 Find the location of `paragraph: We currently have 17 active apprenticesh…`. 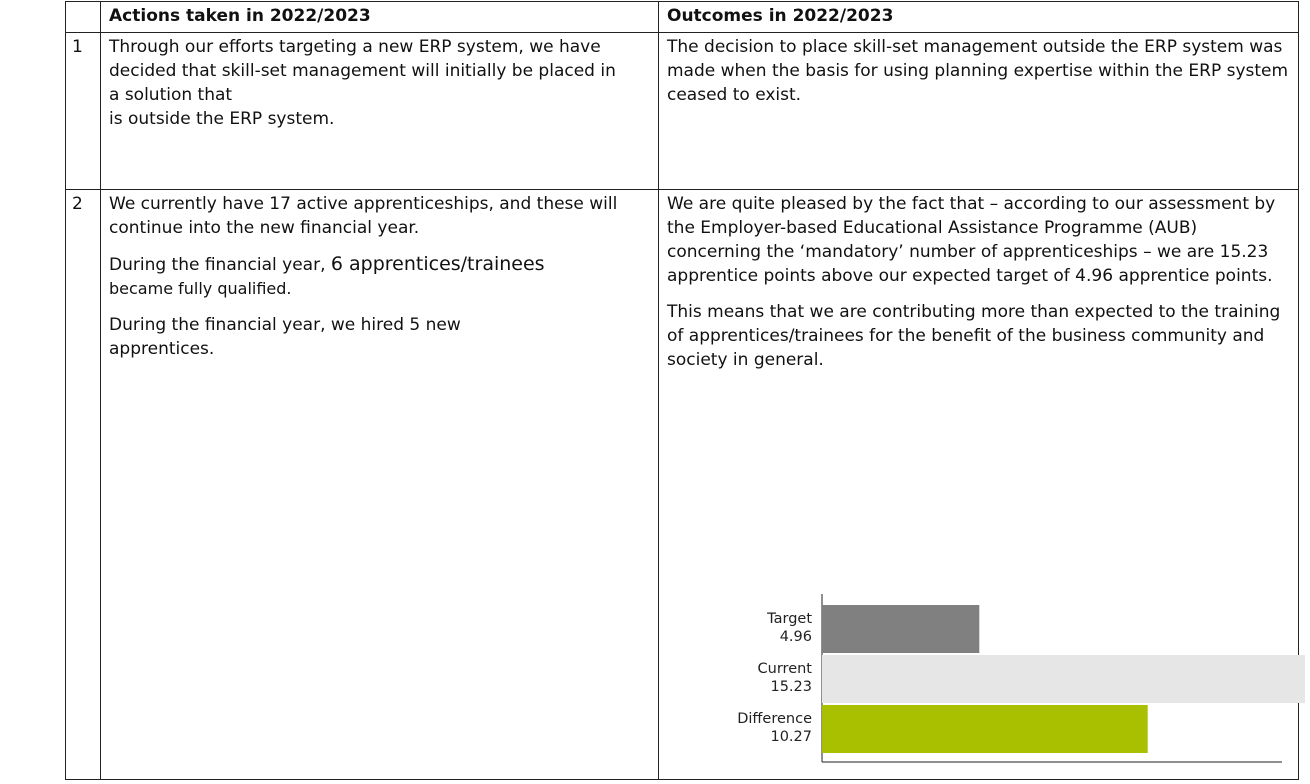

paragraph: We currently have 17 active apprenticesh… is located at coordinates (363, 216).